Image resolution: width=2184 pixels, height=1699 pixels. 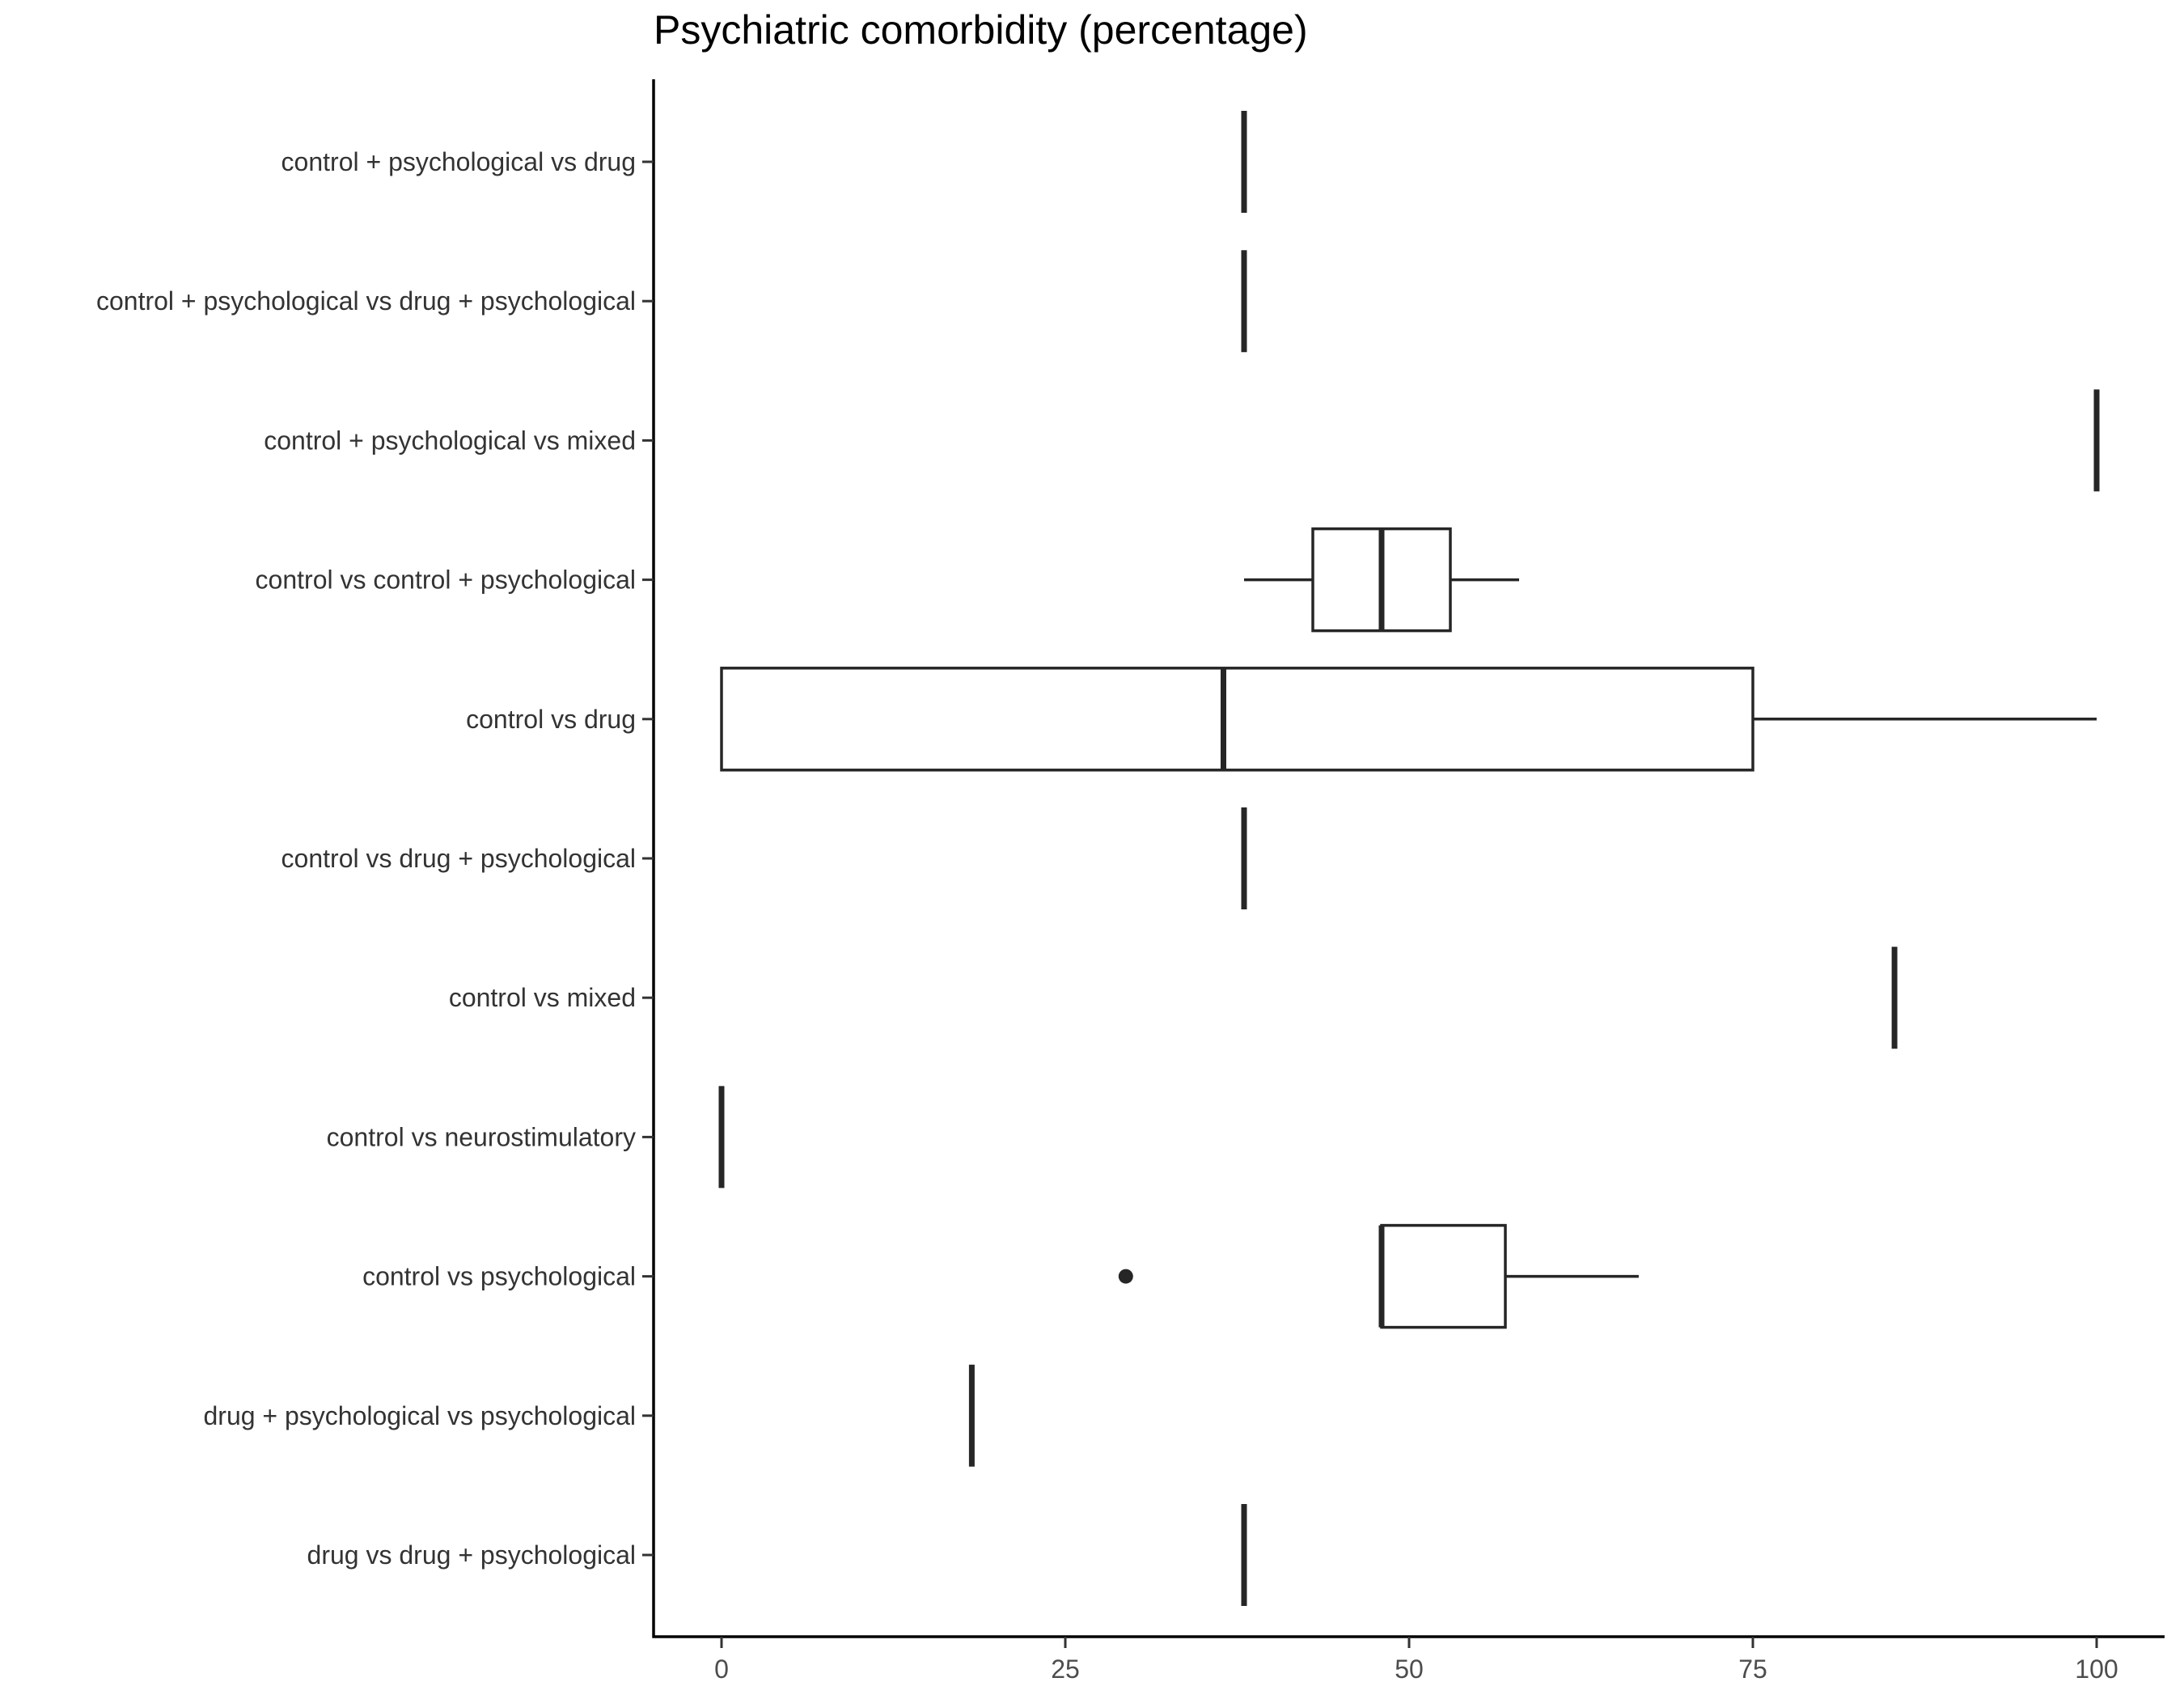 What do you see at coordinates (1125, 1276) in the screenshot?
I see `outlier-point` at bounding box center [1125, 1276].